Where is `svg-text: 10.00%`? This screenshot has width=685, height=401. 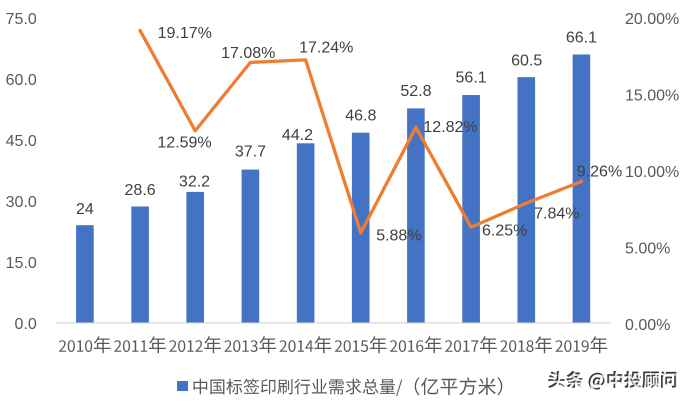 svg-text: 10.00% is located at coordinates (652, 172).